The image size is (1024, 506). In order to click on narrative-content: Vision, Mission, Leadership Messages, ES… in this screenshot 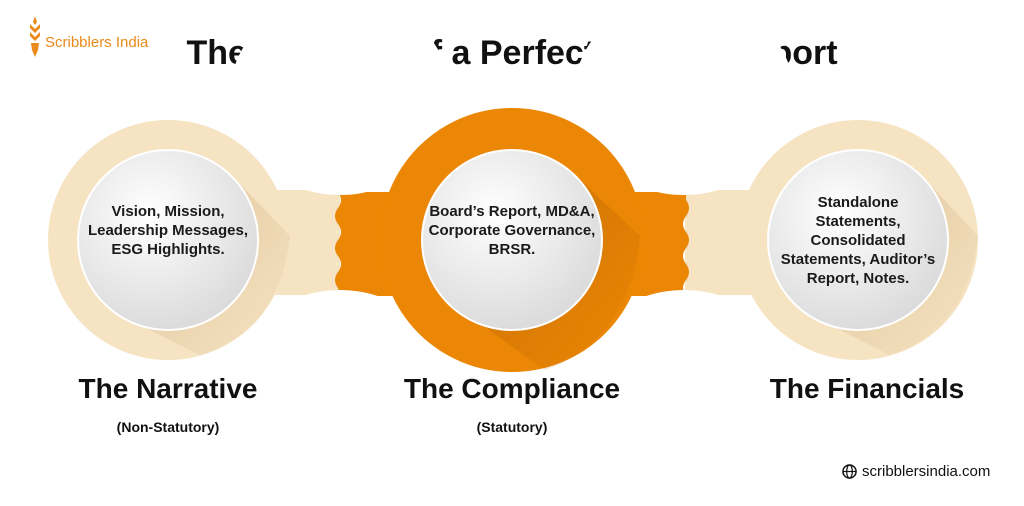, I will do `click(168, 230)`.